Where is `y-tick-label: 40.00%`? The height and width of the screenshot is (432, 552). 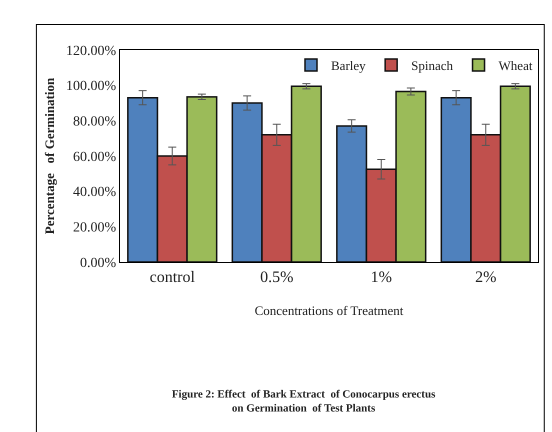
y-tick-label: 40.00% is located at coordinates (95, 192).